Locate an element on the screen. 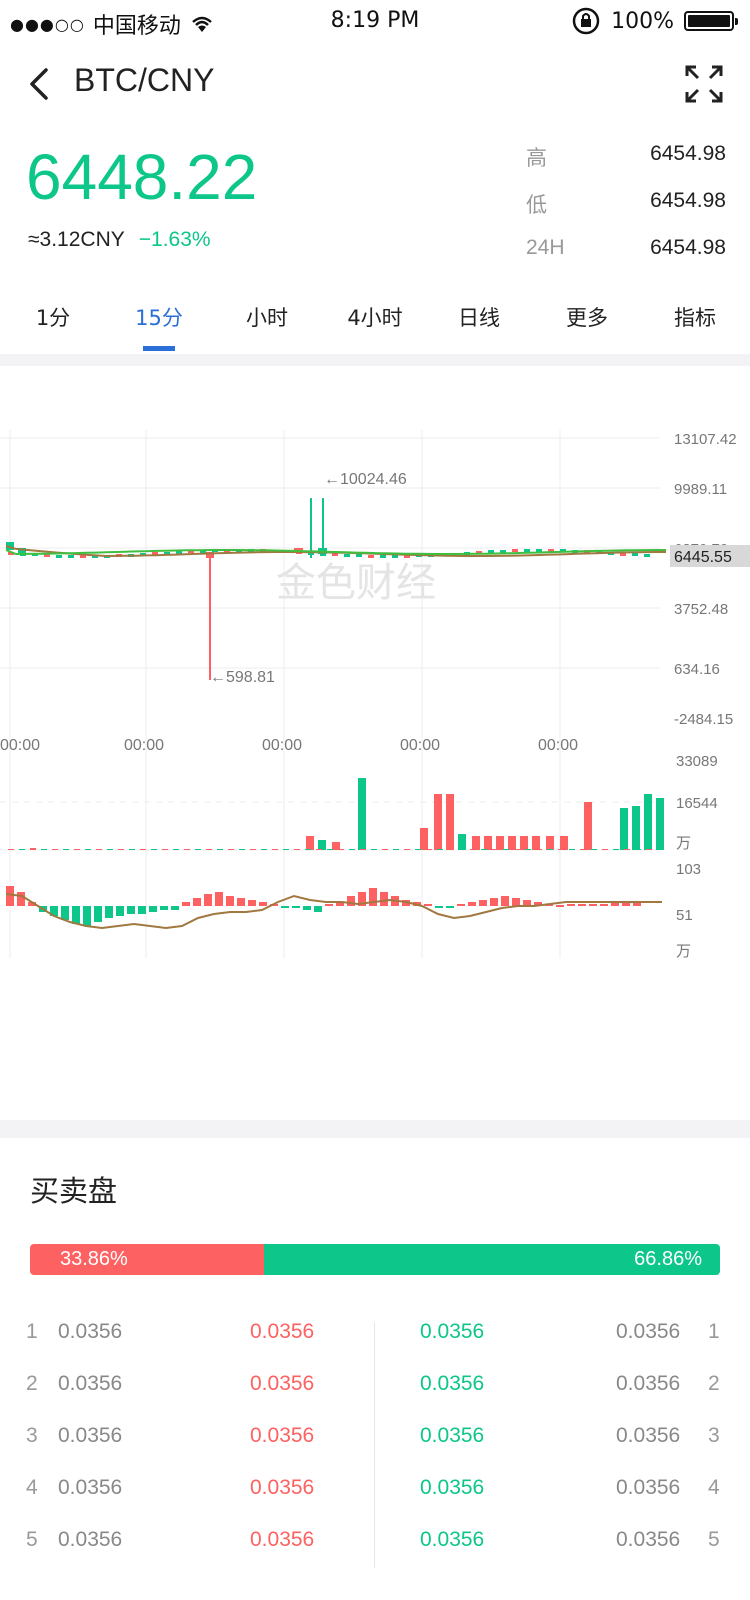  stat-label: 高 is located at coordinates (536, 158).